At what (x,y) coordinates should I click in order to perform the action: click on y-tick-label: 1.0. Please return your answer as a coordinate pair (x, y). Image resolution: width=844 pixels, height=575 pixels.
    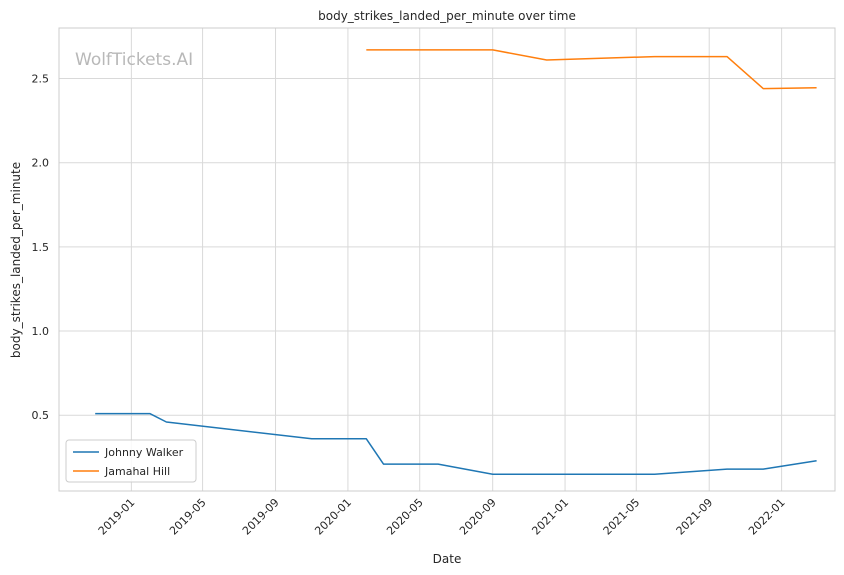
    Looking at the image, I should click on (41, 331).